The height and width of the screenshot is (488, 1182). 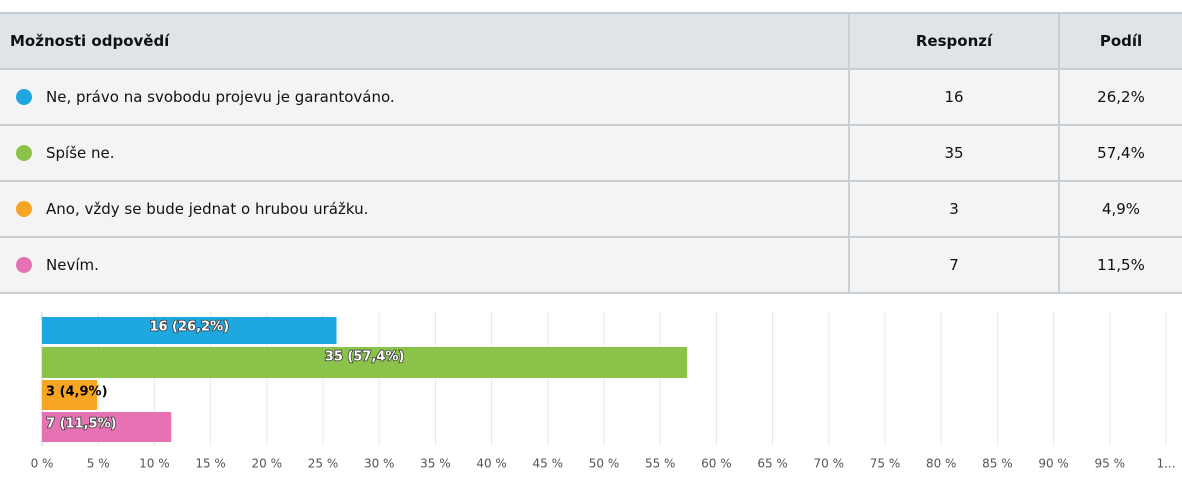 What do you see at coordinates (491, 464) in the screenshot?
I see `x-tick-label: 40 %` at bounding box center [491, 464].